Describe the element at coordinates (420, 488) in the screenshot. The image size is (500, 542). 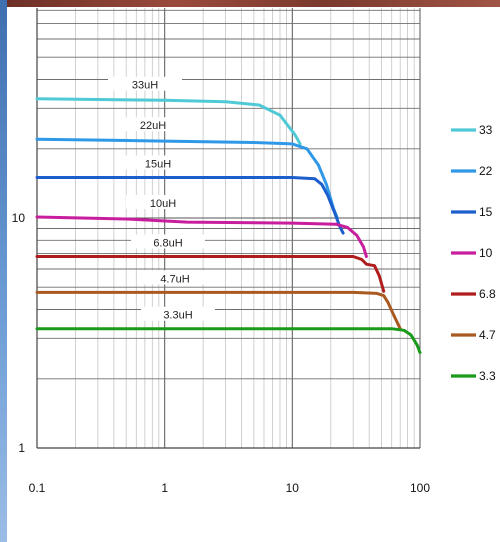
I see `x-tick-label: 100` at that location.